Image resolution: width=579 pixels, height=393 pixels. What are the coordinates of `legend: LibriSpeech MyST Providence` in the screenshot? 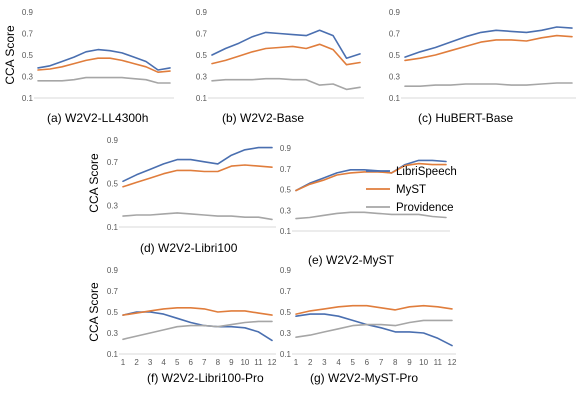 It's located at (411, 190).